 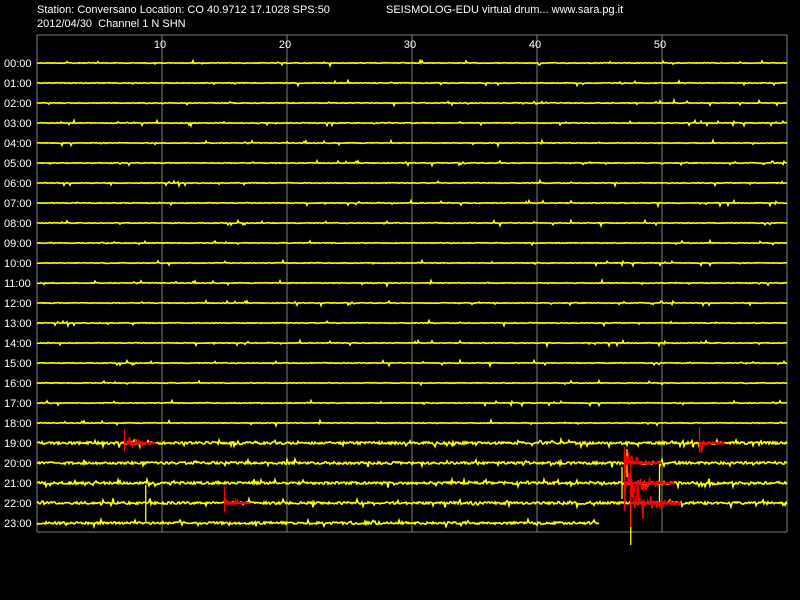 I want to click on hour-label-0900: 09:00, so click(x=18, y=244).